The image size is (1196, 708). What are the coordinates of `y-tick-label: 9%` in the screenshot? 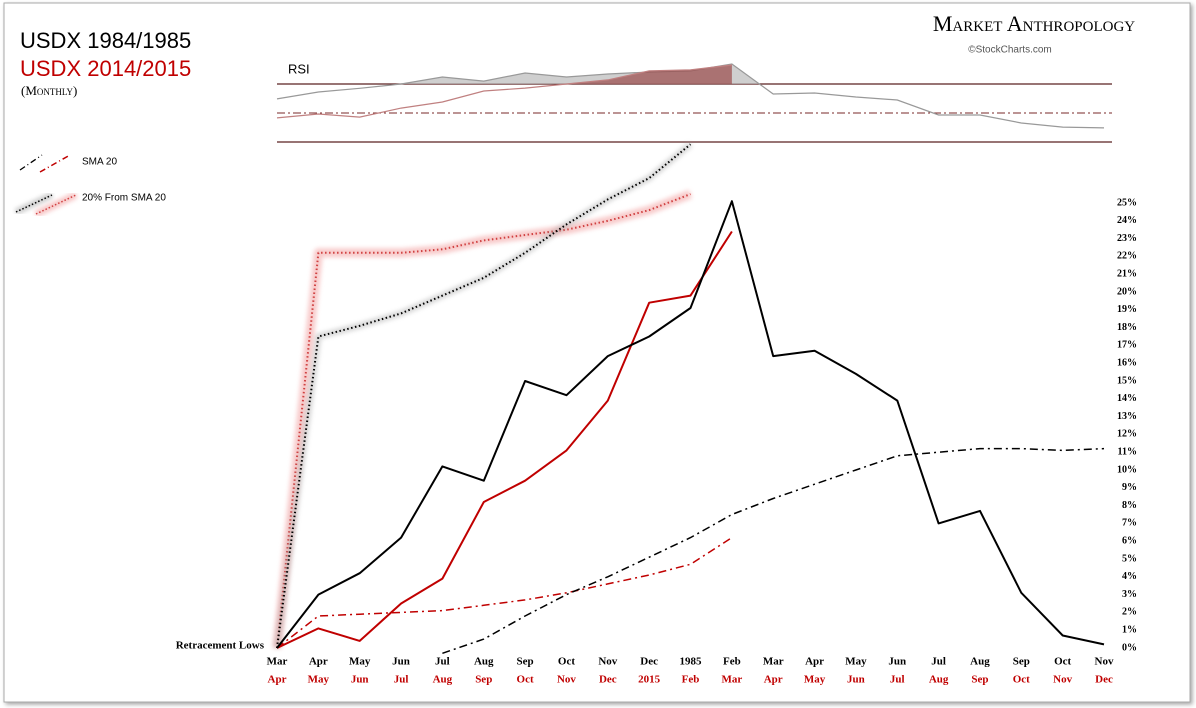 It's located at (1129, 487).